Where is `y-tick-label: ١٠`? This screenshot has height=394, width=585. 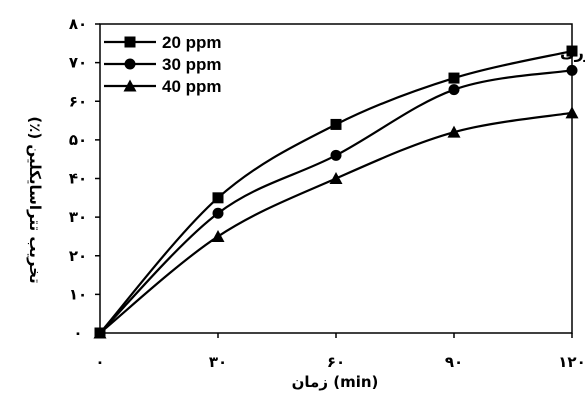
y-tick-label: ١٠ is located at coordinates (78, 294).